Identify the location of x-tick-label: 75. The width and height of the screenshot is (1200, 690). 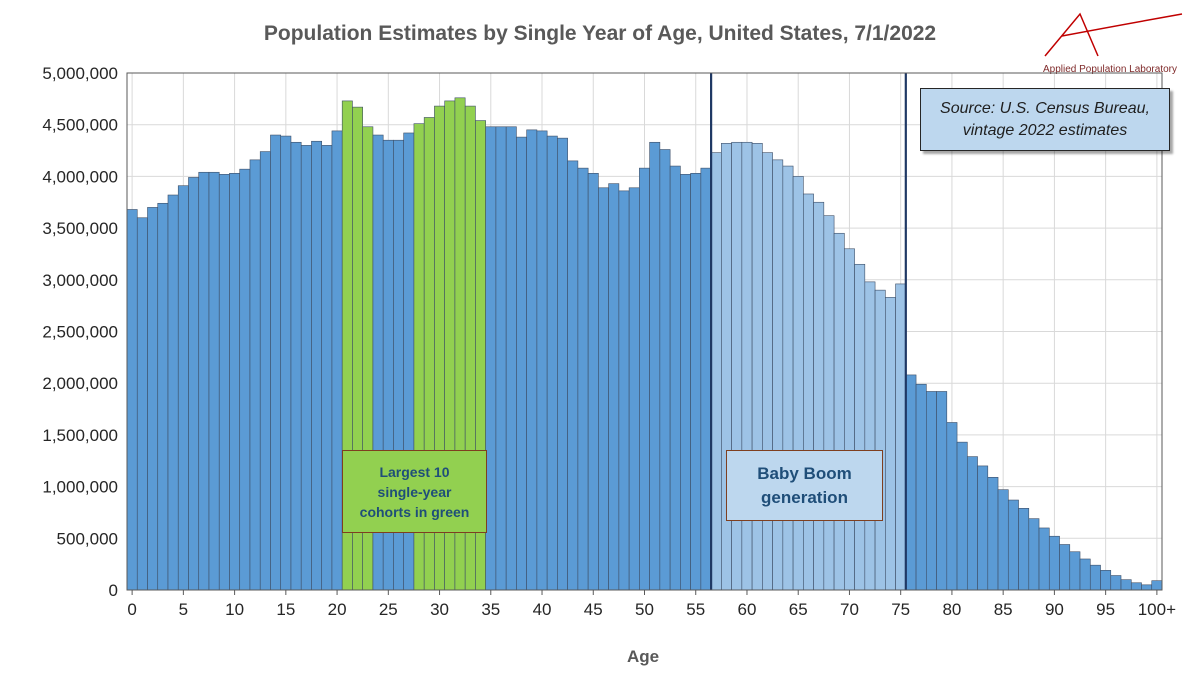
(900, 609).